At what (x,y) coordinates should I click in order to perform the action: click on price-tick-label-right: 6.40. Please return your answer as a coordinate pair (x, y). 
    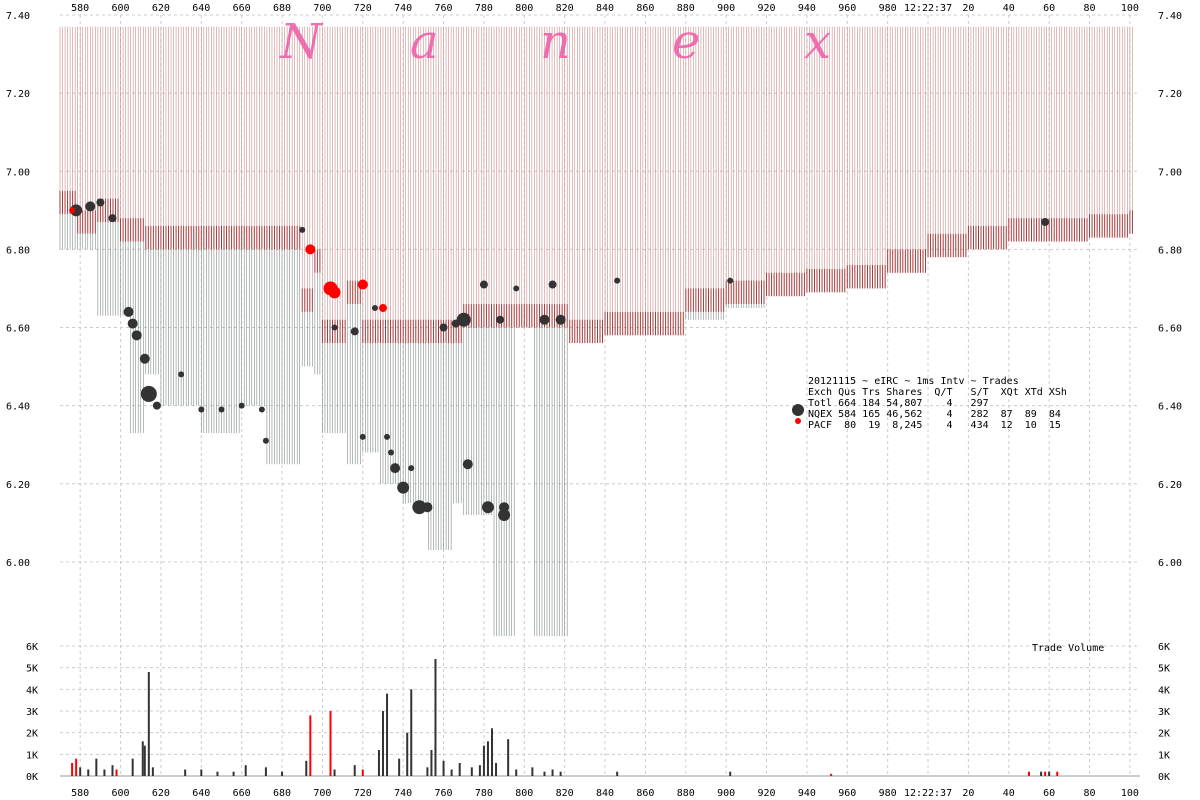
    Looking at the image, I should click on (1170, 407).